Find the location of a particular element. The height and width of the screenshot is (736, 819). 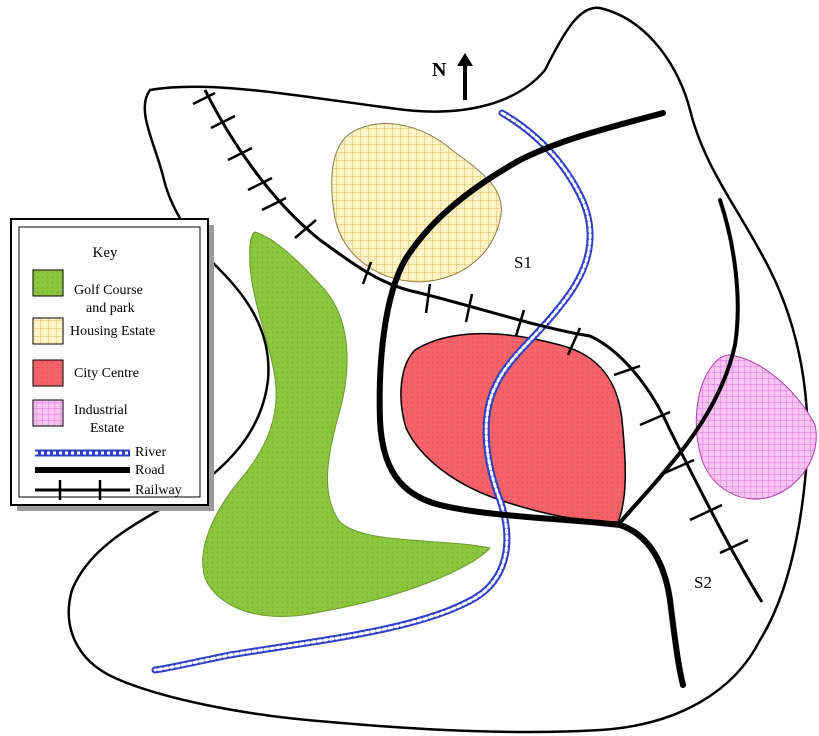

key-city-label: City Centre is located at coordinates (106, 373).